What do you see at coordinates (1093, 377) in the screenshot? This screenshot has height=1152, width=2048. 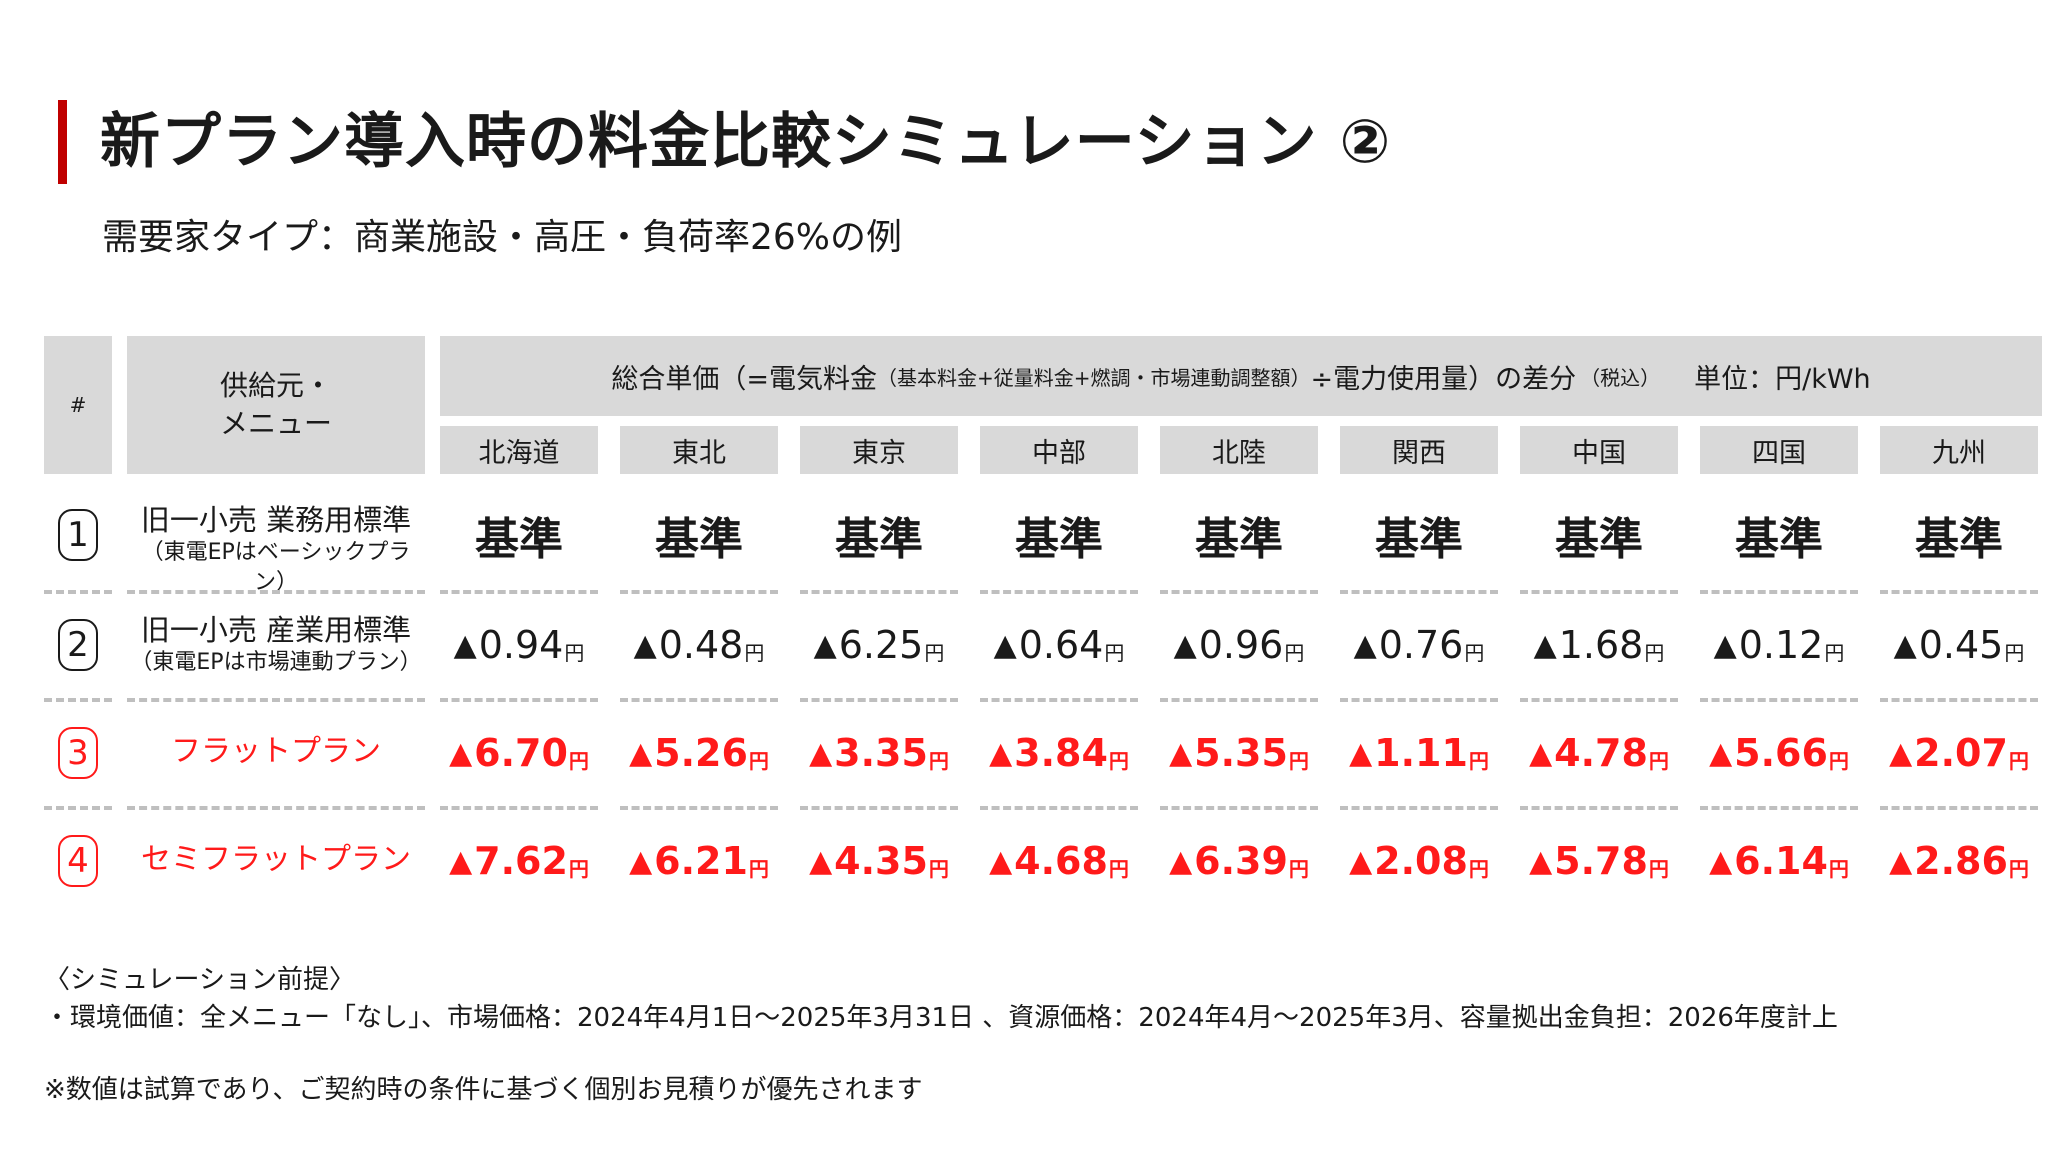 I see `main-header-b: （基本料金+従量料金+燃調・市場連動調整額）` at bounding box center [1093, 377].